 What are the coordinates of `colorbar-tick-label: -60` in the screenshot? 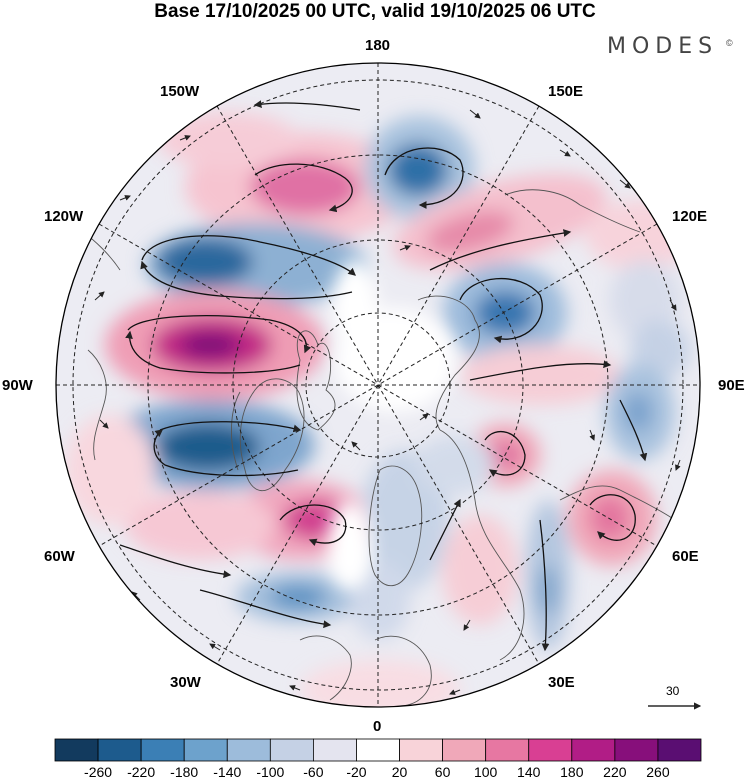 It's located at (313, 772).